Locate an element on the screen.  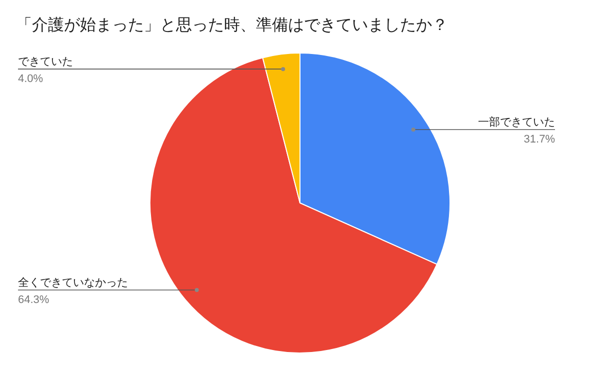
data-label: 64.3% is located at coordinates (34, 300).